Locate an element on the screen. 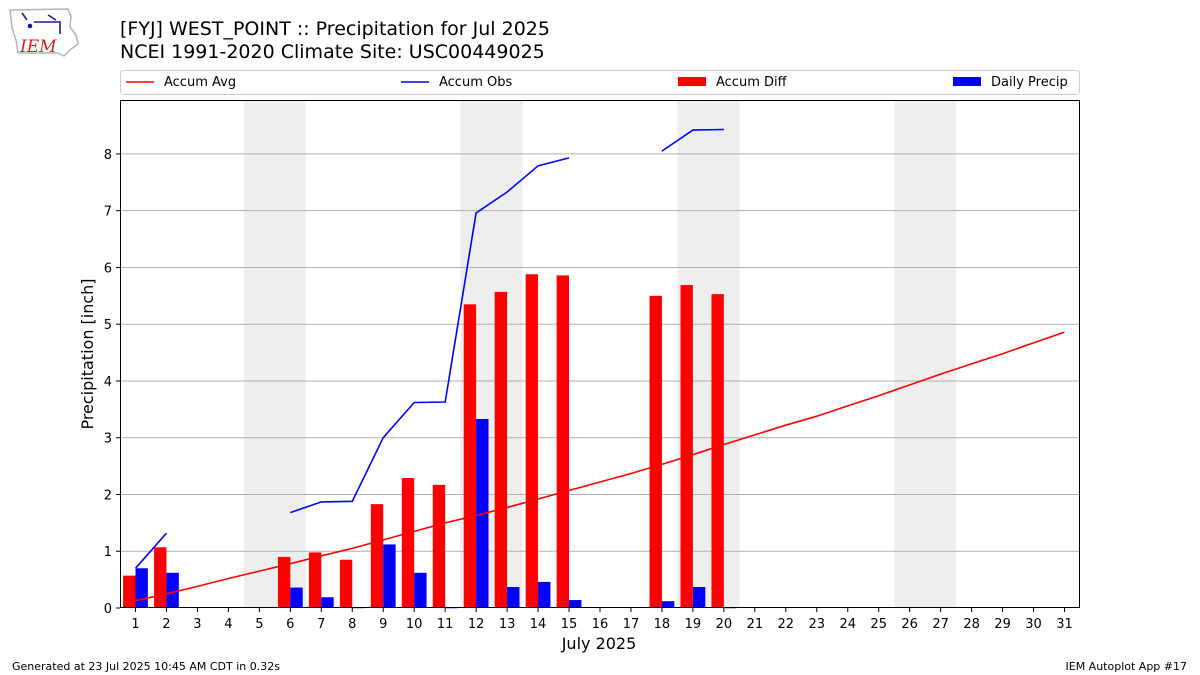  y-tick-label-1: 1 is located at coordinates (108, 552).